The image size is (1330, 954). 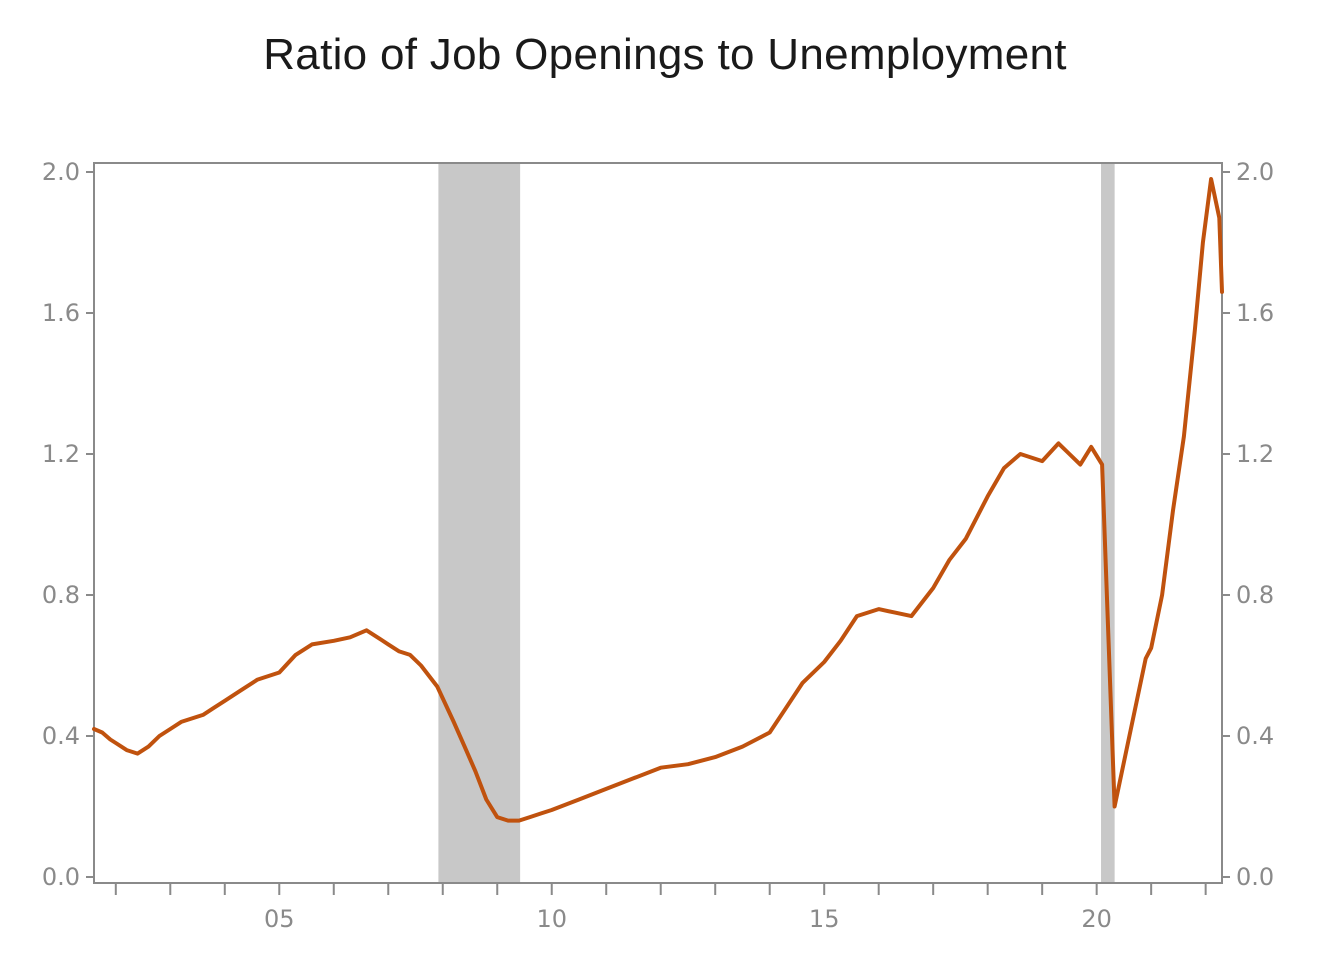 What do you see at coordinates (1096, 919) in the screenshot?
I see `x-tick-label: 20` at bounding box center [1096, 919].